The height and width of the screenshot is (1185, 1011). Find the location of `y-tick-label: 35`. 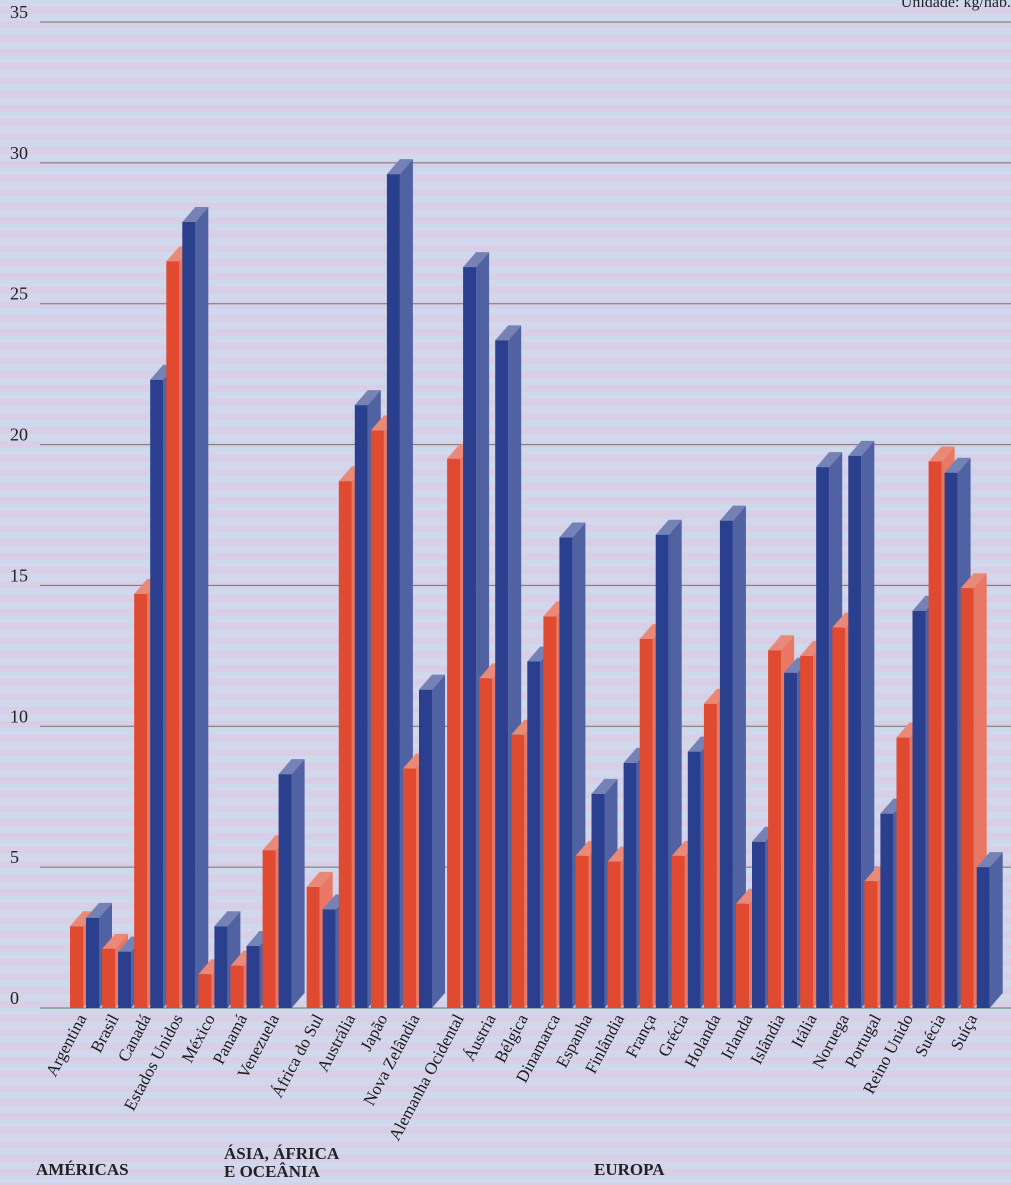

y-tick-label: 35 is located at coordinates (19, 12).